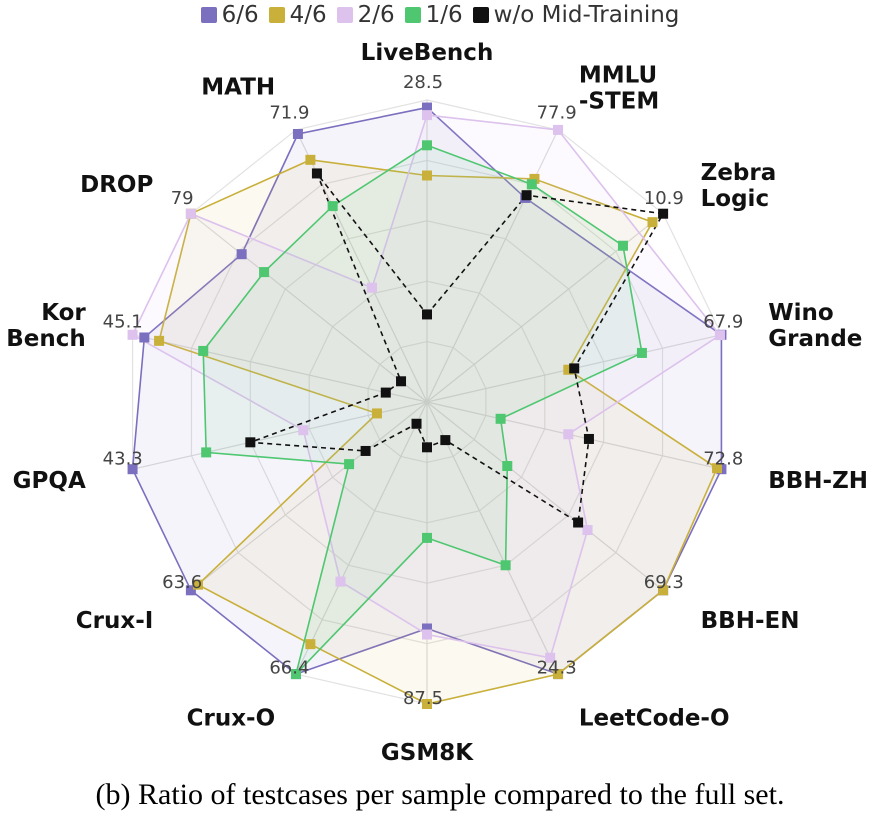  I want to click on axis-label: Kor Bench, so click(46, 326).